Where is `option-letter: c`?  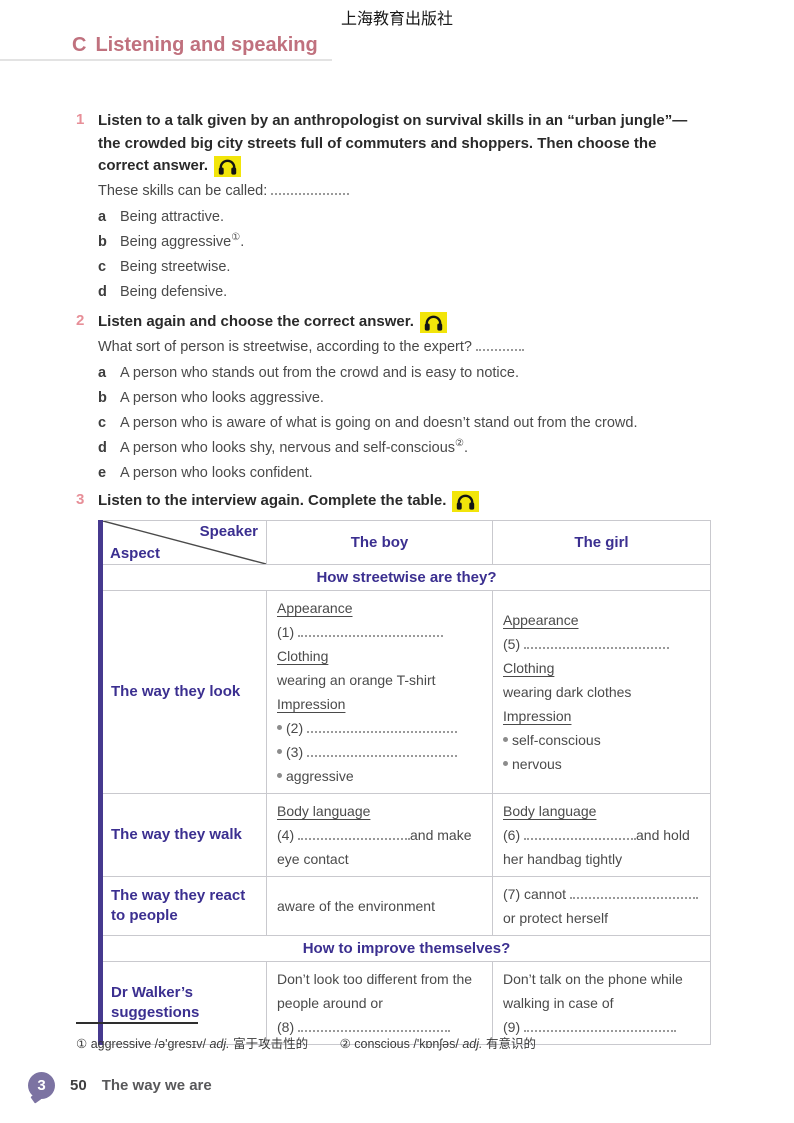 option-letter: c is located at coordinates (102, 266).